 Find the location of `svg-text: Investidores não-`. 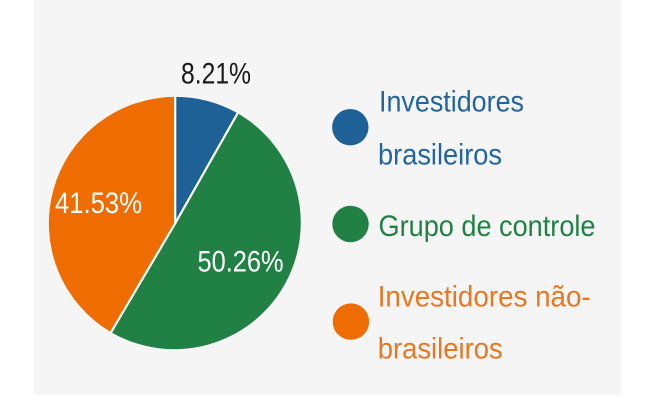

svg-text: Investidores não- is located at coordinates (484, 297).